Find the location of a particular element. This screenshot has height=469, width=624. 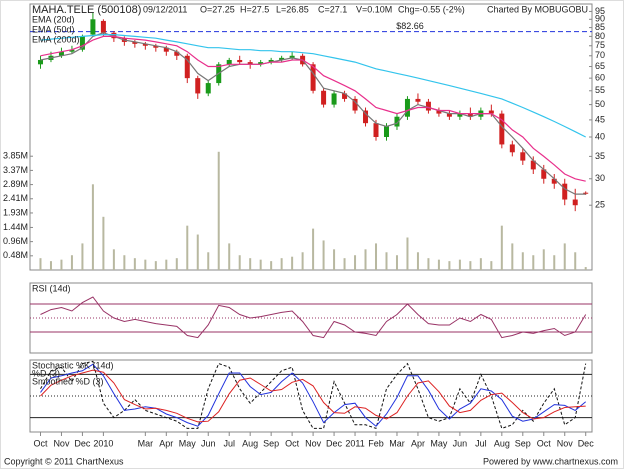

y-tick-label: 80 is located at coordinates (600, 36).